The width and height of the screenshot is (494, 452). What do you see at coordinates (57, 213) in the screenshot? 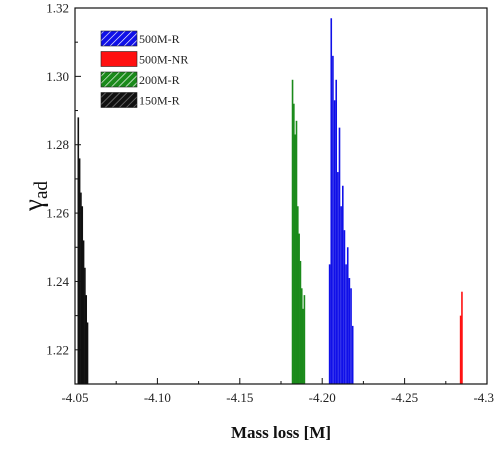
I see `y-tick-label: 1.26` at bounding box center [57, 213].